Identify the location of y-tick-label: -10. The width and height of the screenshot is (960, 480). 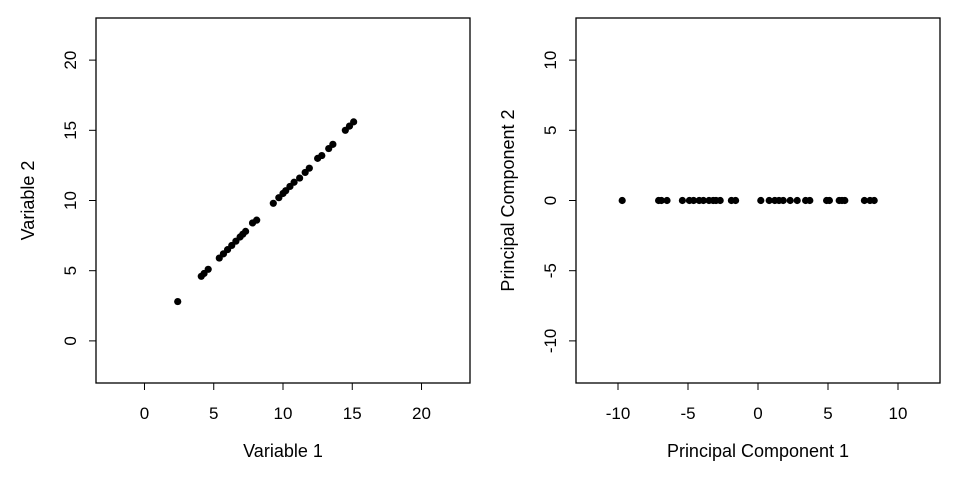
(550, 341).